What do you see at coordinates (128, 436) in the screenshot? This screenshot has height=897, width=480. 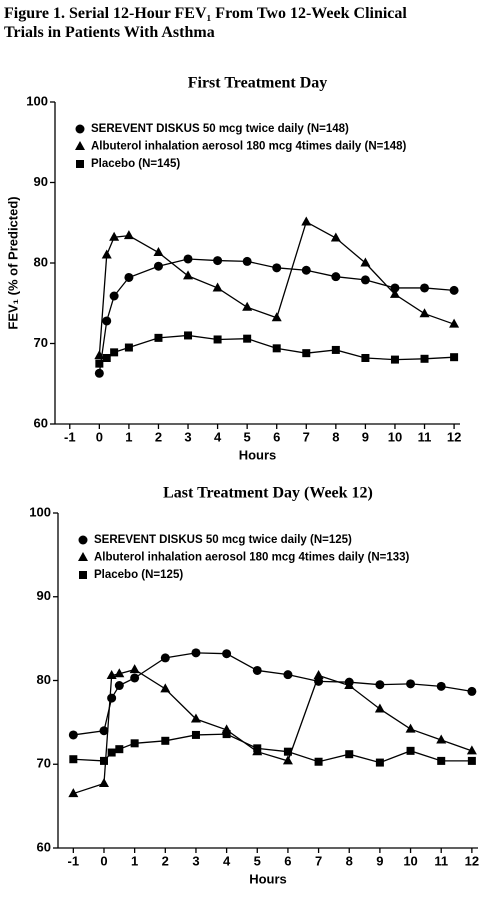 I see `x-tick-label: 1` at bounding box center [128, 436].